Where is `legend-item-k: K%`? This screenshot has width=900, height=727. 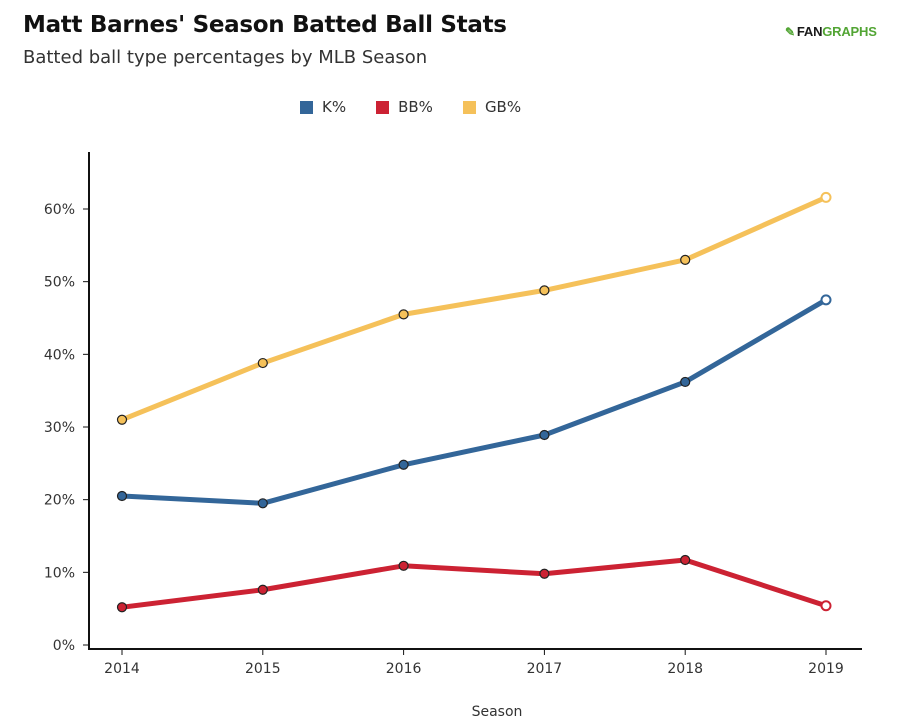
legend-item-k: K% is located at coordinates (323, 107).